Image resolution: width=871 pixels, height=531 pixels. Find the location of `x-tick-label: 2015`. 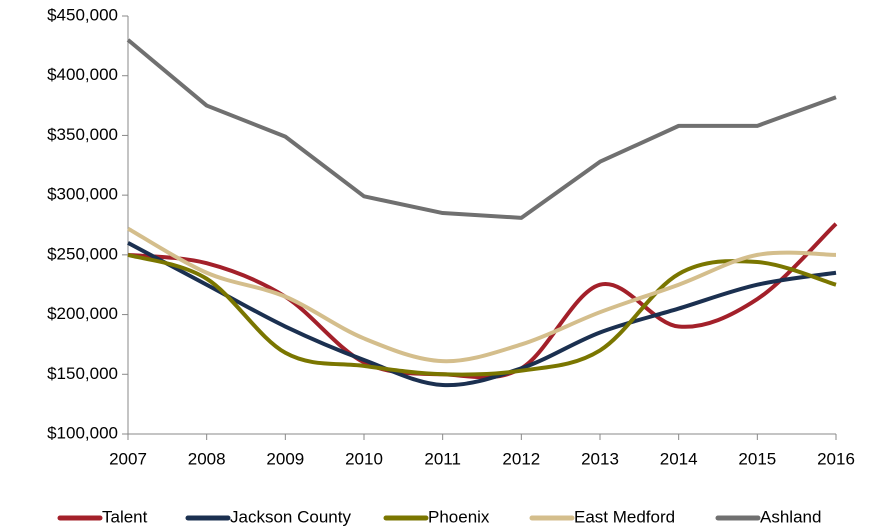

x-tick-label: 2015 is located at coordinates (757, 458).